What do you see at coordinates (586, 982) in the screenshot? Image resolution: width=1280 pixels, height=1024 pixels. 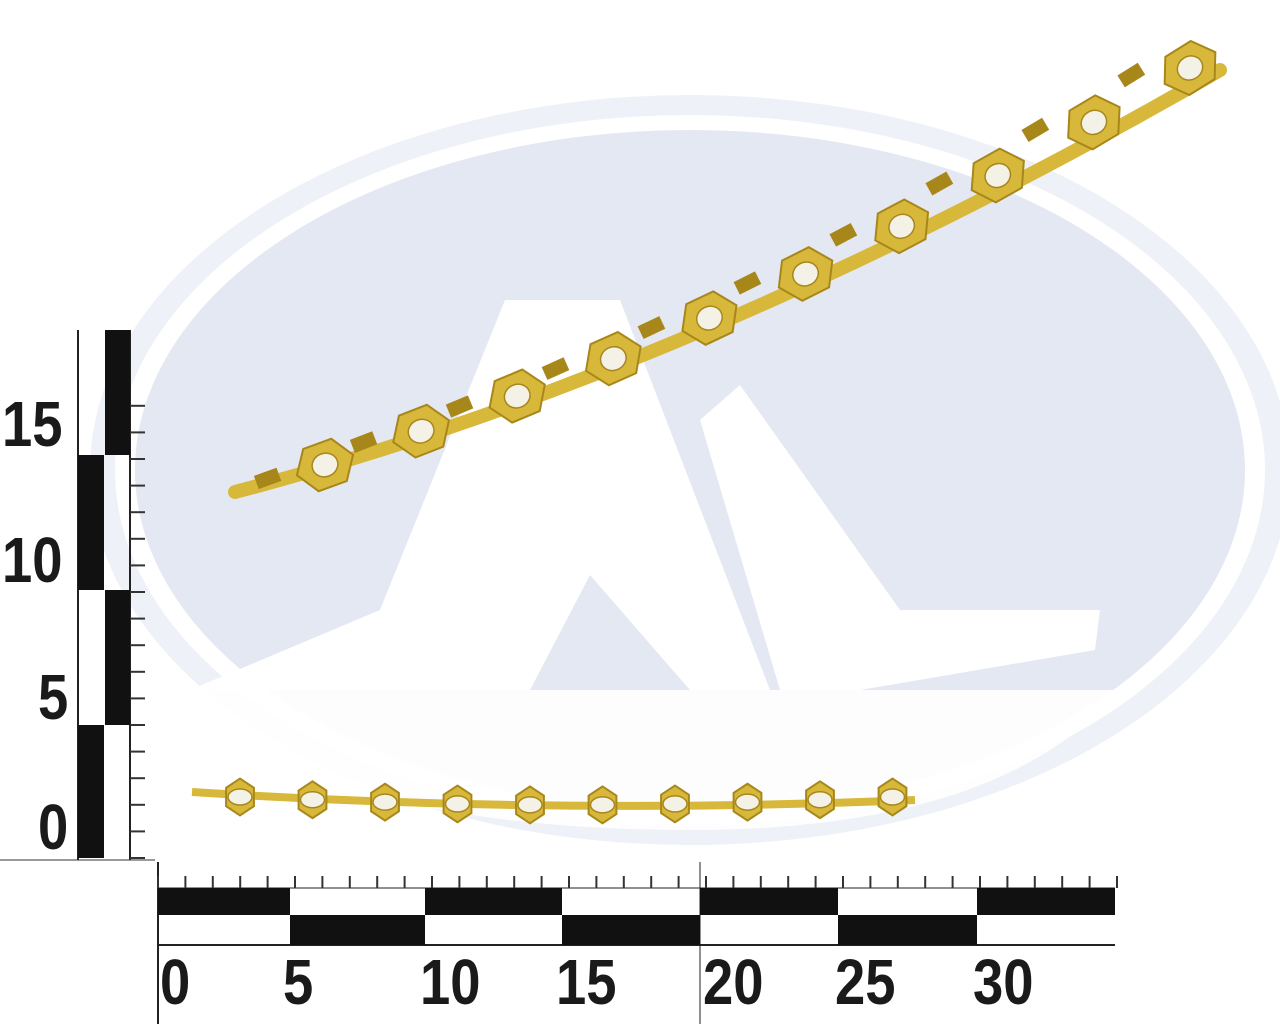 I see `hruler-label-15: 15` at bounding box center [586, 982].